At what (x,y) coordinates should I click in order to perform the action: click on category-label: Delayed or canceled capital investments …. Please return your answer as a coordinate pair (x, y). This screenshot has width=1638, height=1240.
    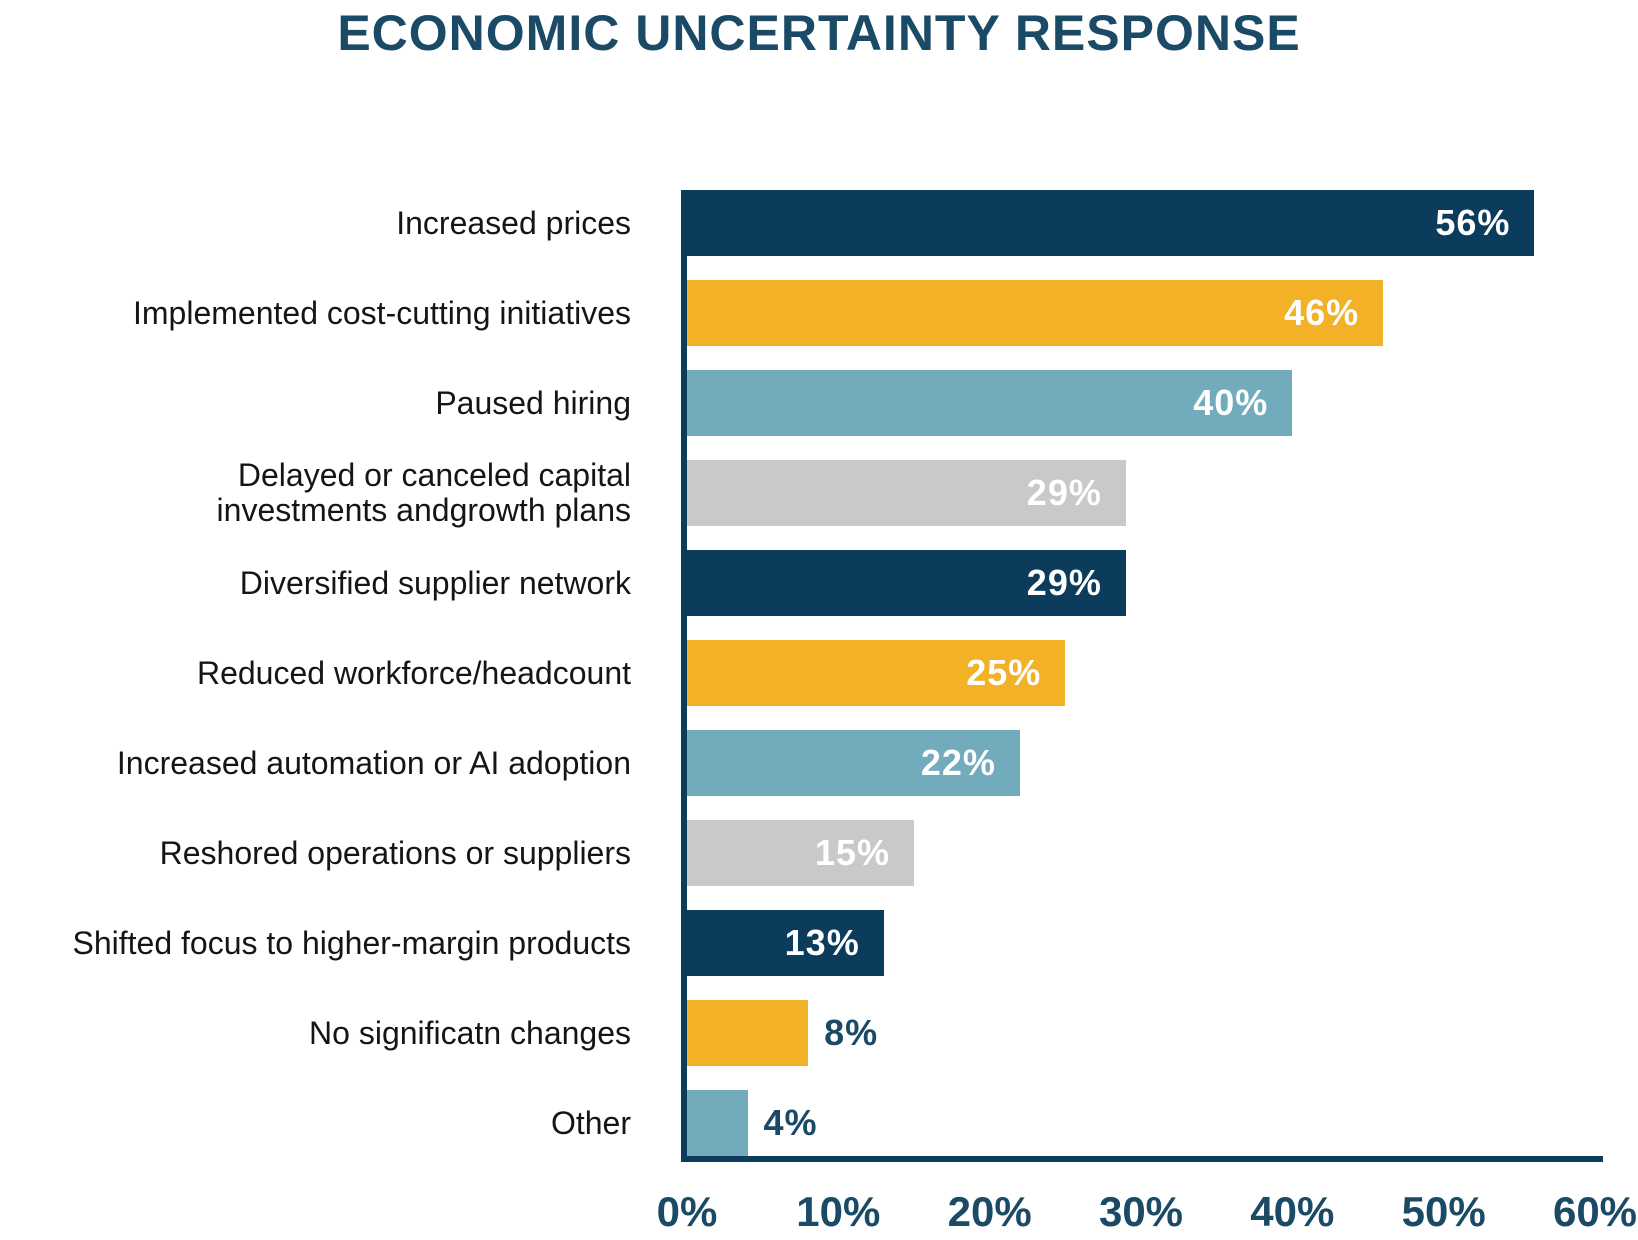
    Looking at the image, I should click on (423, 492).